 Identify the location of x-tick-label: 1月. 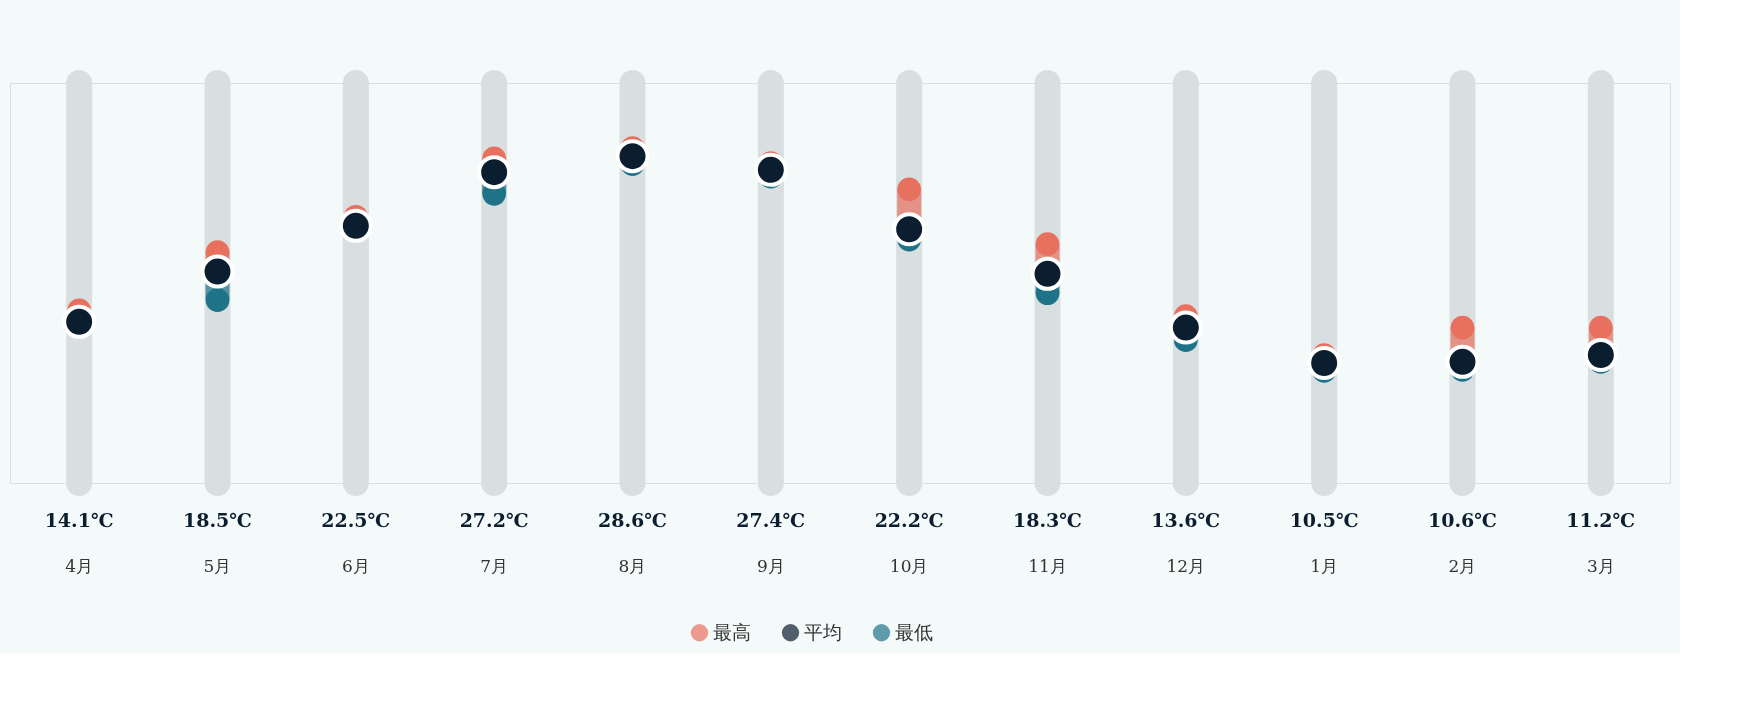
(1324, 565).